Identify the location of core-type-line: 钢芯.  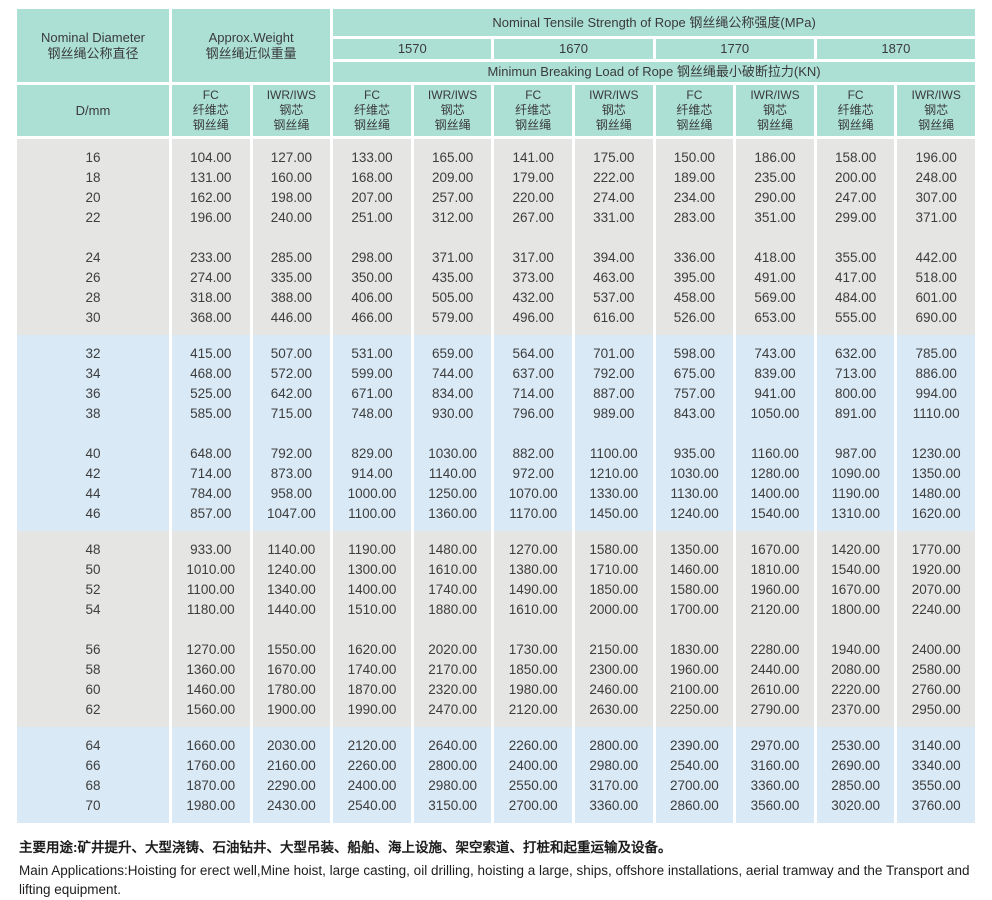
(613, 110).